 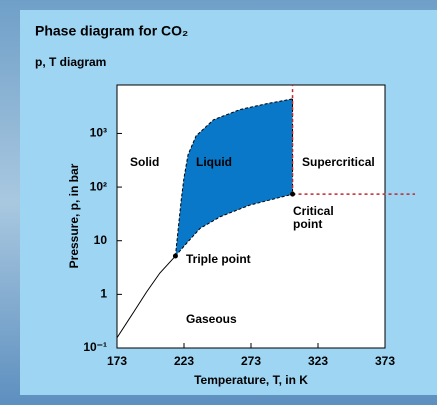 I want to click on annotation: Critical, so click(x=313, y=211).